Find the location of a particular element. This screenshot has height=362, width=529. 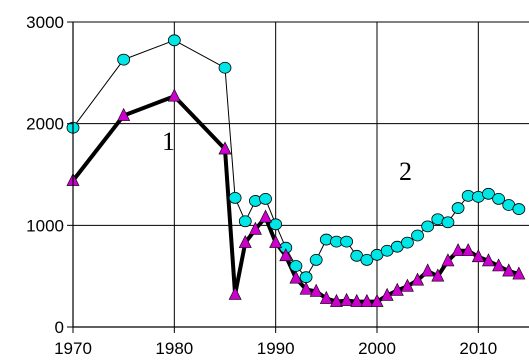

y-tick-label: 3000 is located at coordinates (45, 22).